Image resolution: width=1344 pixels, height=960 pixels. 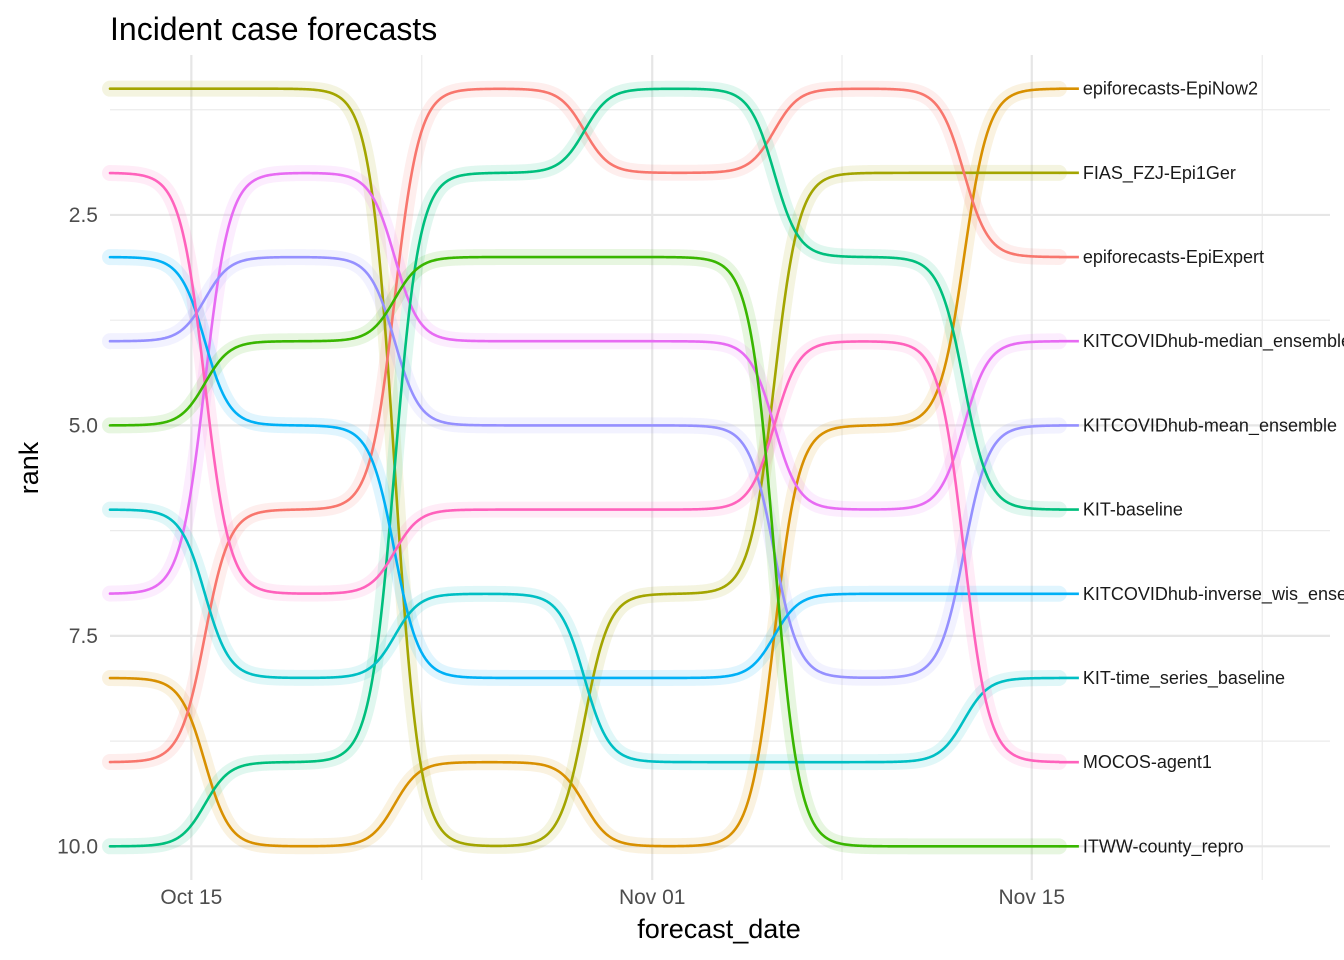 What do you see at coordinates (652, 897) in the screenshot?
I see `x-tick-label: Nov 01` at bounding box center [652, 897].